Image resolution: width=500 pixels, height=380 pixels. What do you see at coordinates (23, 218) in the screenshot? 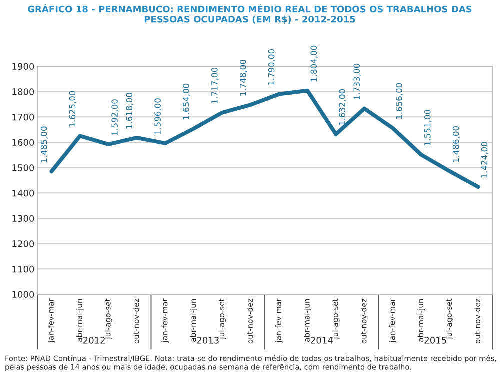
I see `y-tick-label: 1300` at bounding box center [23, 218].